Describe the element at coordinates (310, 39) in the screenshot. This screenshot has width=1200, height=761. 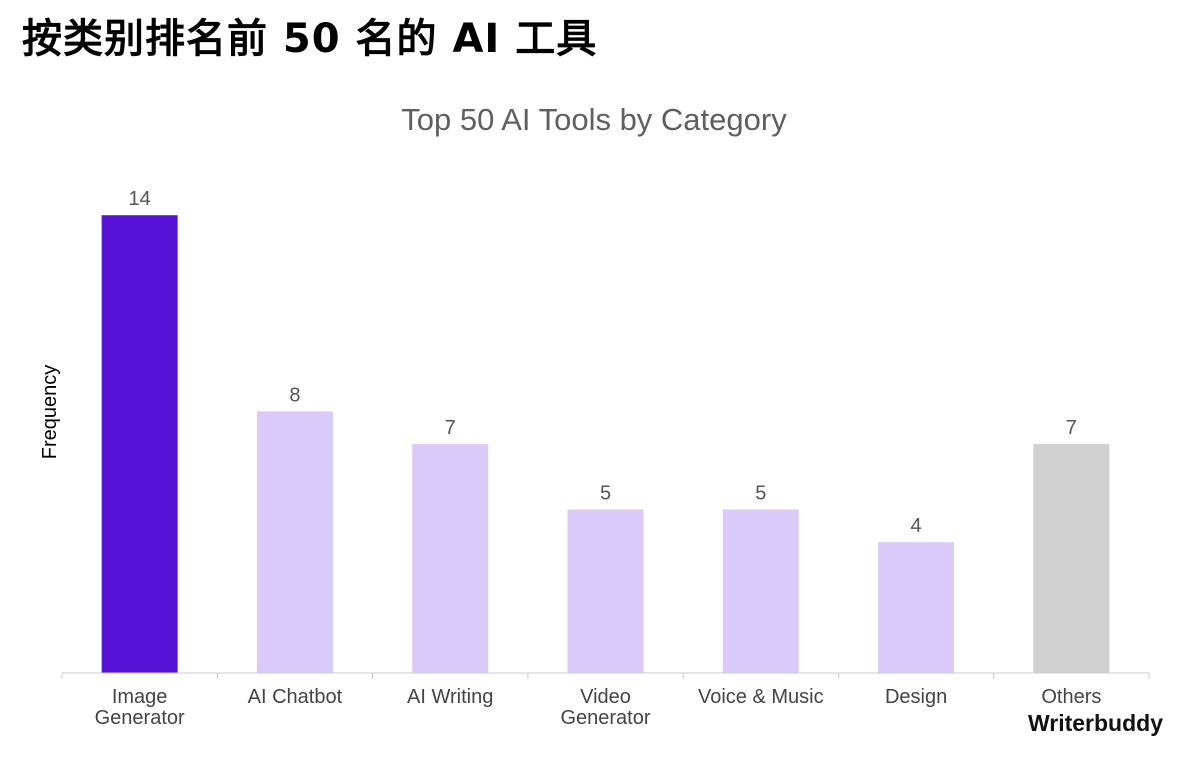
I see `page-title: 按类别排名前 50 名的 AI 工具` at that location.